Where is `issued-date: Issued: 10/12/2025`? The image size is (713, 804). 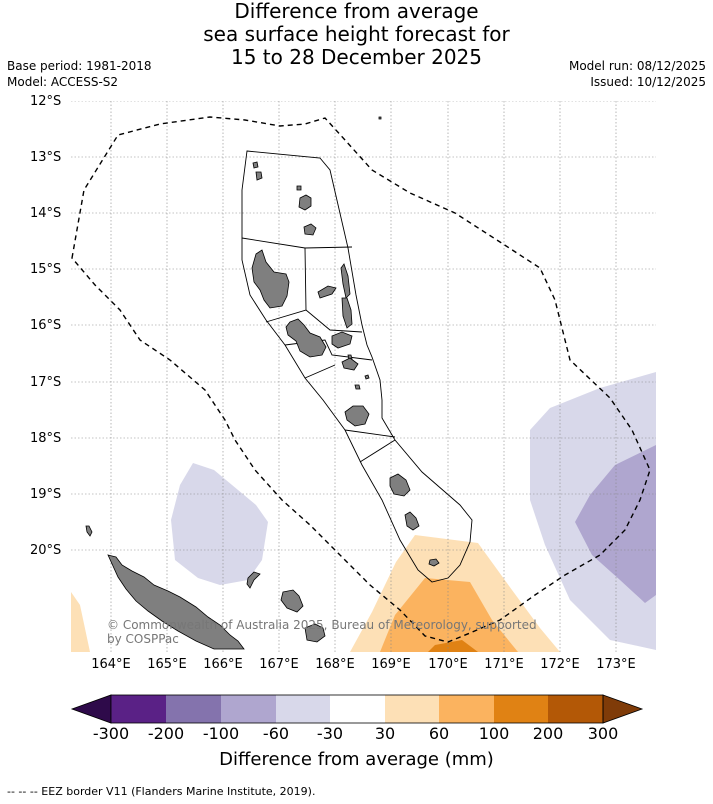 issued-date: Issued: 10/12/2025 is located at coordinates (648, 82).